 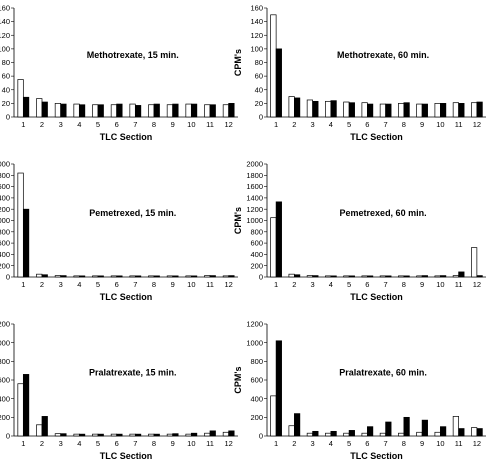 What do you see at coordinates (133, 373) in the screenshot?
I see `chart-title: Pralatrexate, 15 min.` at bounding box center [133, 373].